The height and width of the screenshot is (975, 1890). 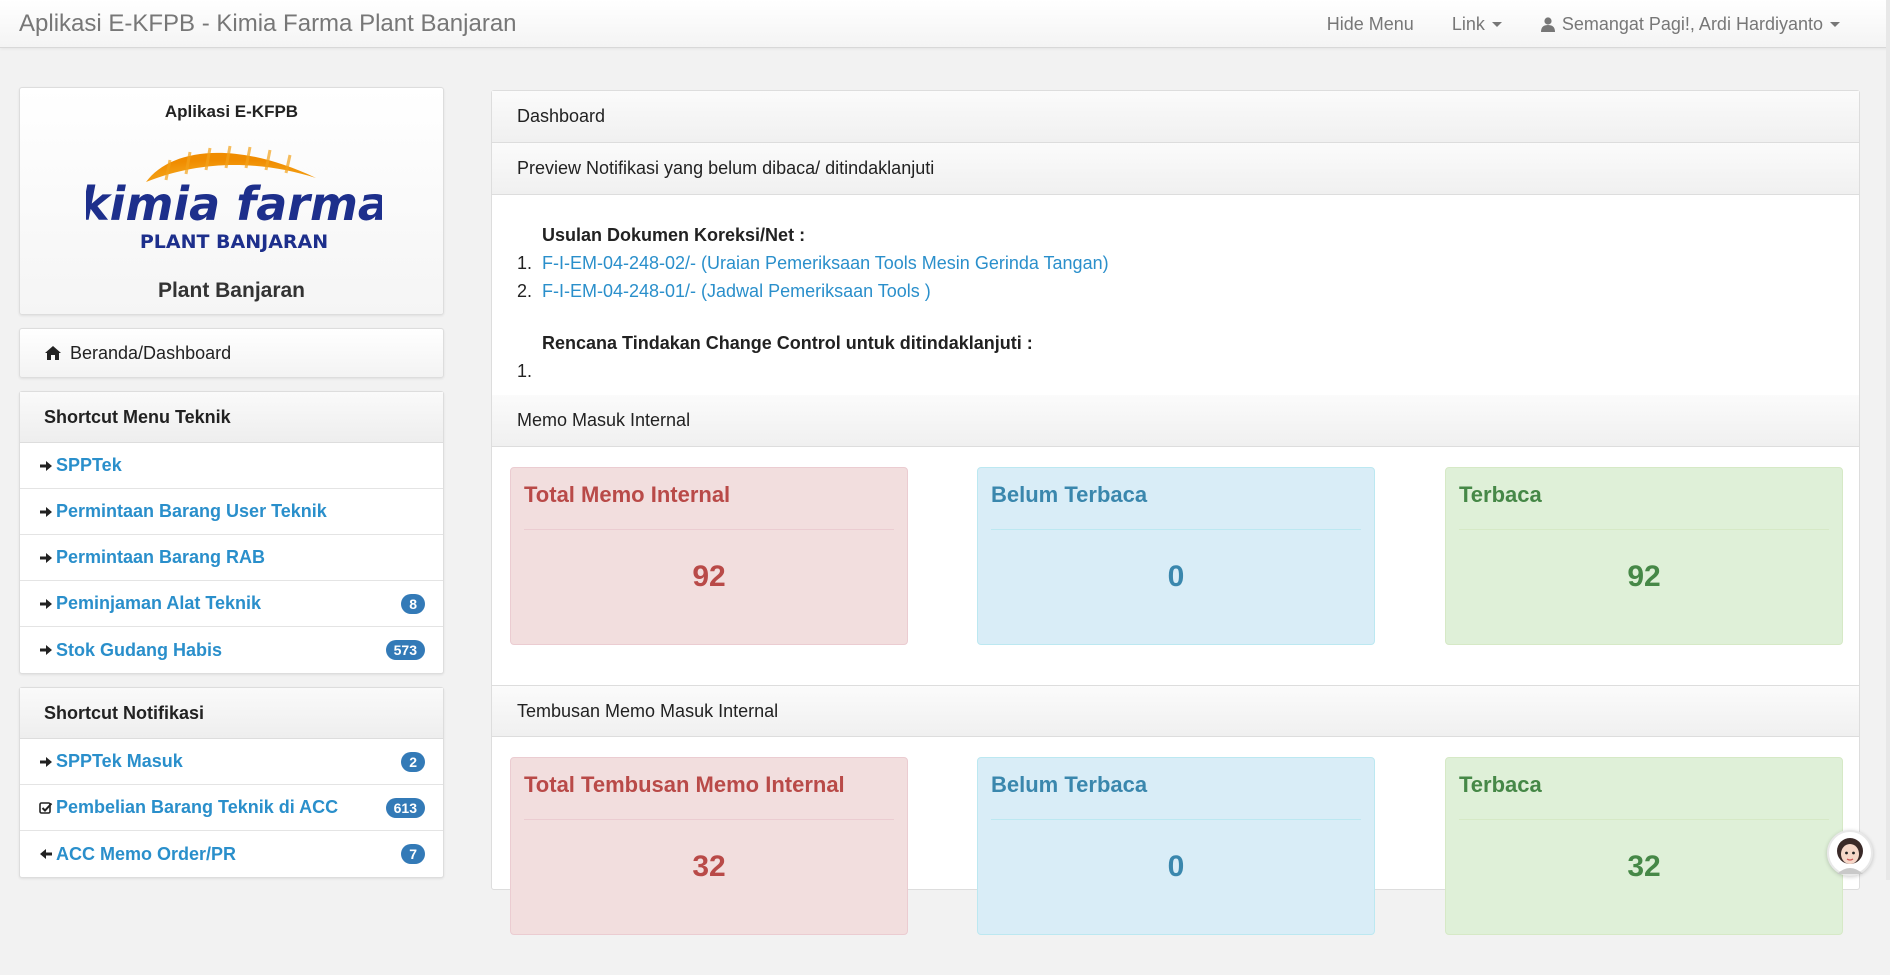 I want to click on sidebar-item-label: Permintaan Barang User Teknik, so click(x=191, y=511).